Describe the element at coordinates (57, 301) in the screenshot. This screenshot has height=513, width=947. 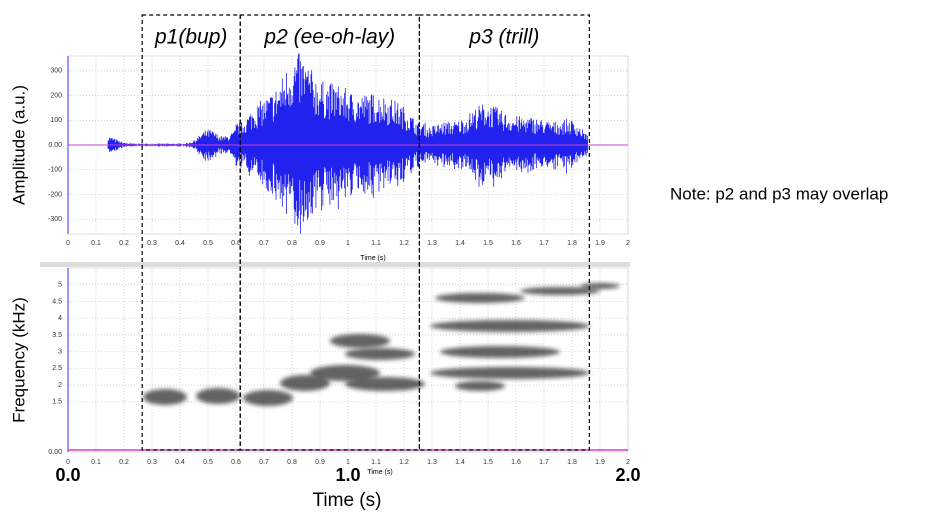
I see `y-tick-label: 4.5` at that location.